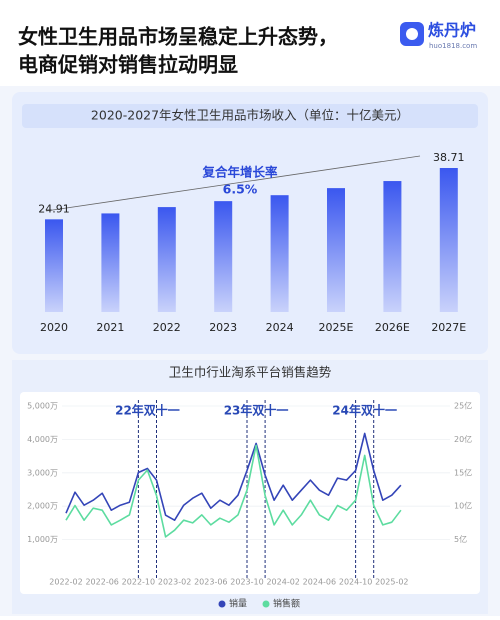  What do you see at coordinates (147, 410) in the screenshot?
I see `annotation: 22年双十一` at bounding box center [147, 410].